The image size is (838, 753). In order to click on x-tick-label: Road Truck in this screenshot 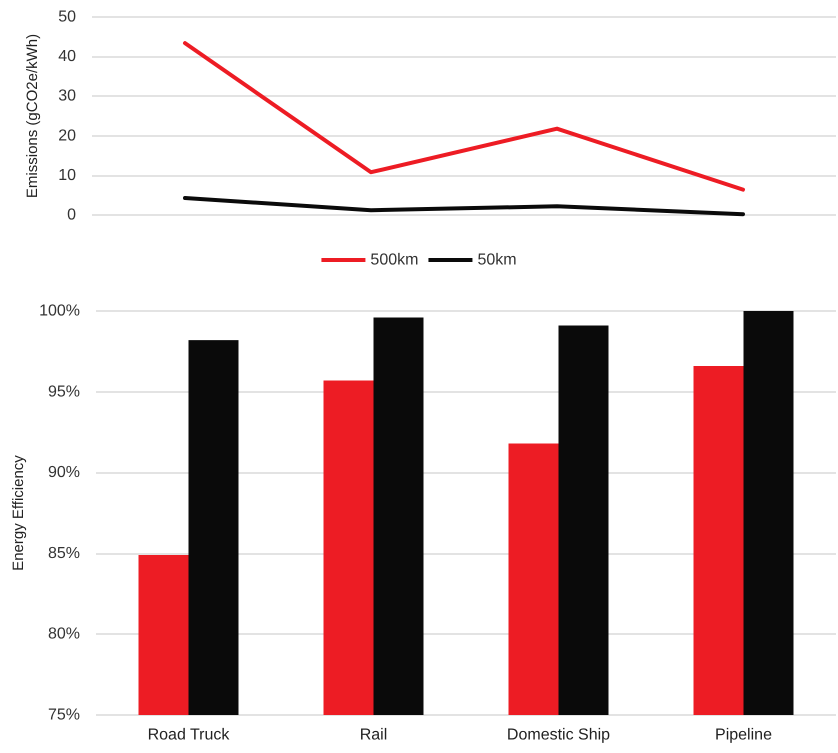, I will do `click(189, 735)`.